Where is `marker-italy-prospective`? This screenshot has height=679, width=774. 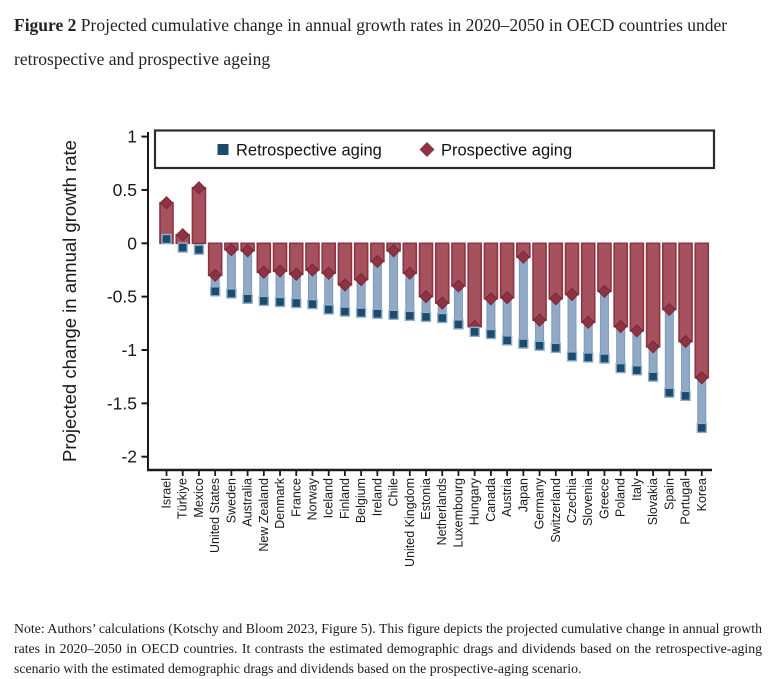 marker-italy-prospective is located at coordinates (637, 331).